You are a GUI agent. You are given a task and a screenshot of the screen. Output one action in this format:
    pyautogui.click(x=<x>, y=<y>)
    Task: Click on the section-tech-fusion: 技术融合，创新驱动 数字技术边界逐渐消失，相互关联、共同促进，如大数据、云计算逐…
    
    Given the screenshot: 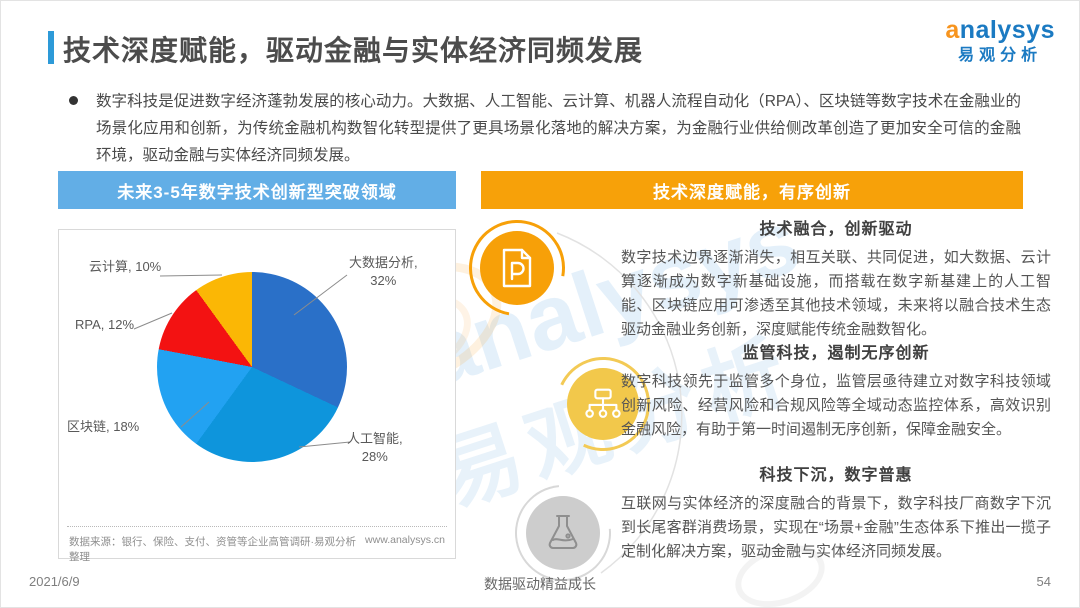 What is the action you would take?
    pyautogui.click(x=836, y=278)
    